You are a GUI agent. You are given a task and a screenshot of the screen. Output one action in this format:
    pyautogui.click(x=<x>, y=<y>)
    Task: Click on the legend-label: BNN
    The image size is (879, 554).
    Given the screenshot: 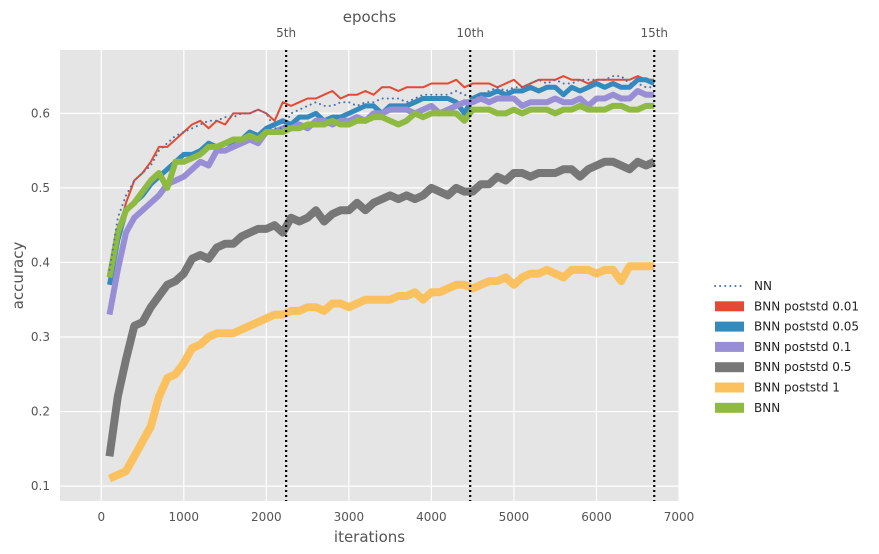 What is the action you would take?
    pyautogui.click(x=767, y=408)
    